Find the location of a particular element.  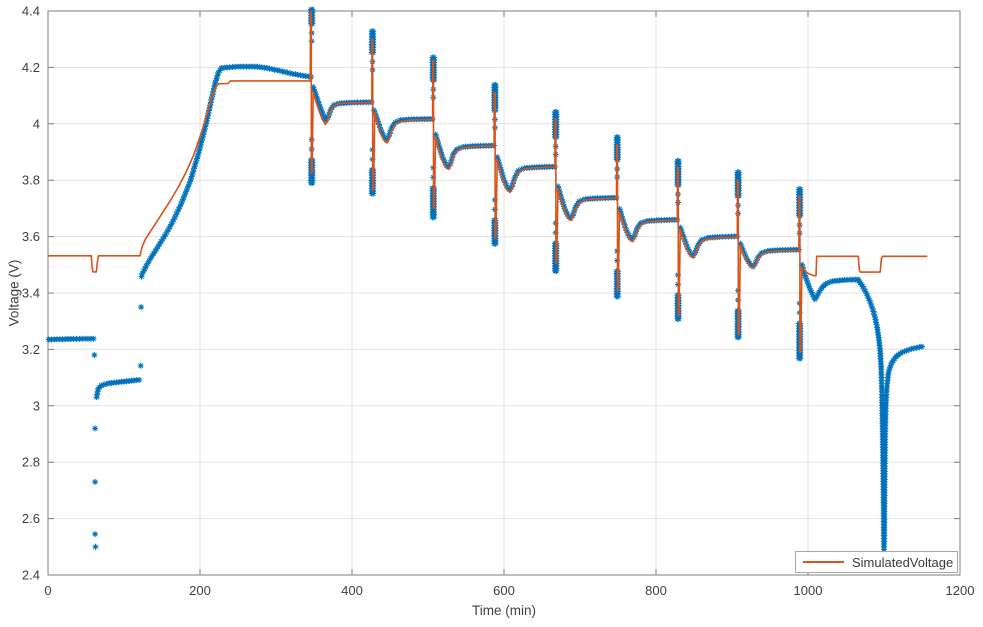

x-tick-label: 0 is located at coordinates (47, 590).